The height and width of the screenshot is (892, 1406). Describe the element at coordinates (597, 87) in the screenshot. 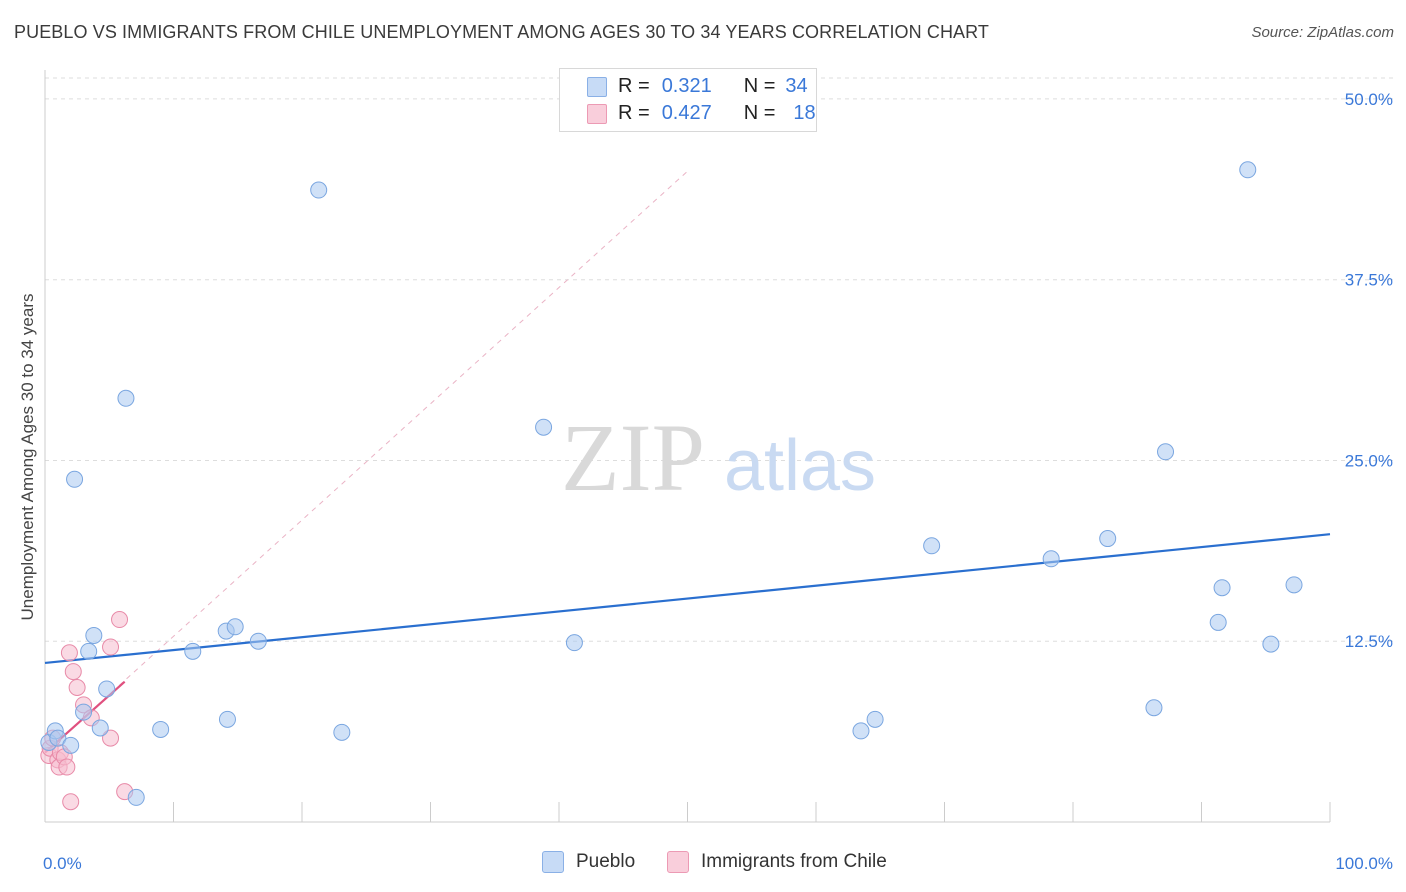

I see `pueblo-swatch` at that location.